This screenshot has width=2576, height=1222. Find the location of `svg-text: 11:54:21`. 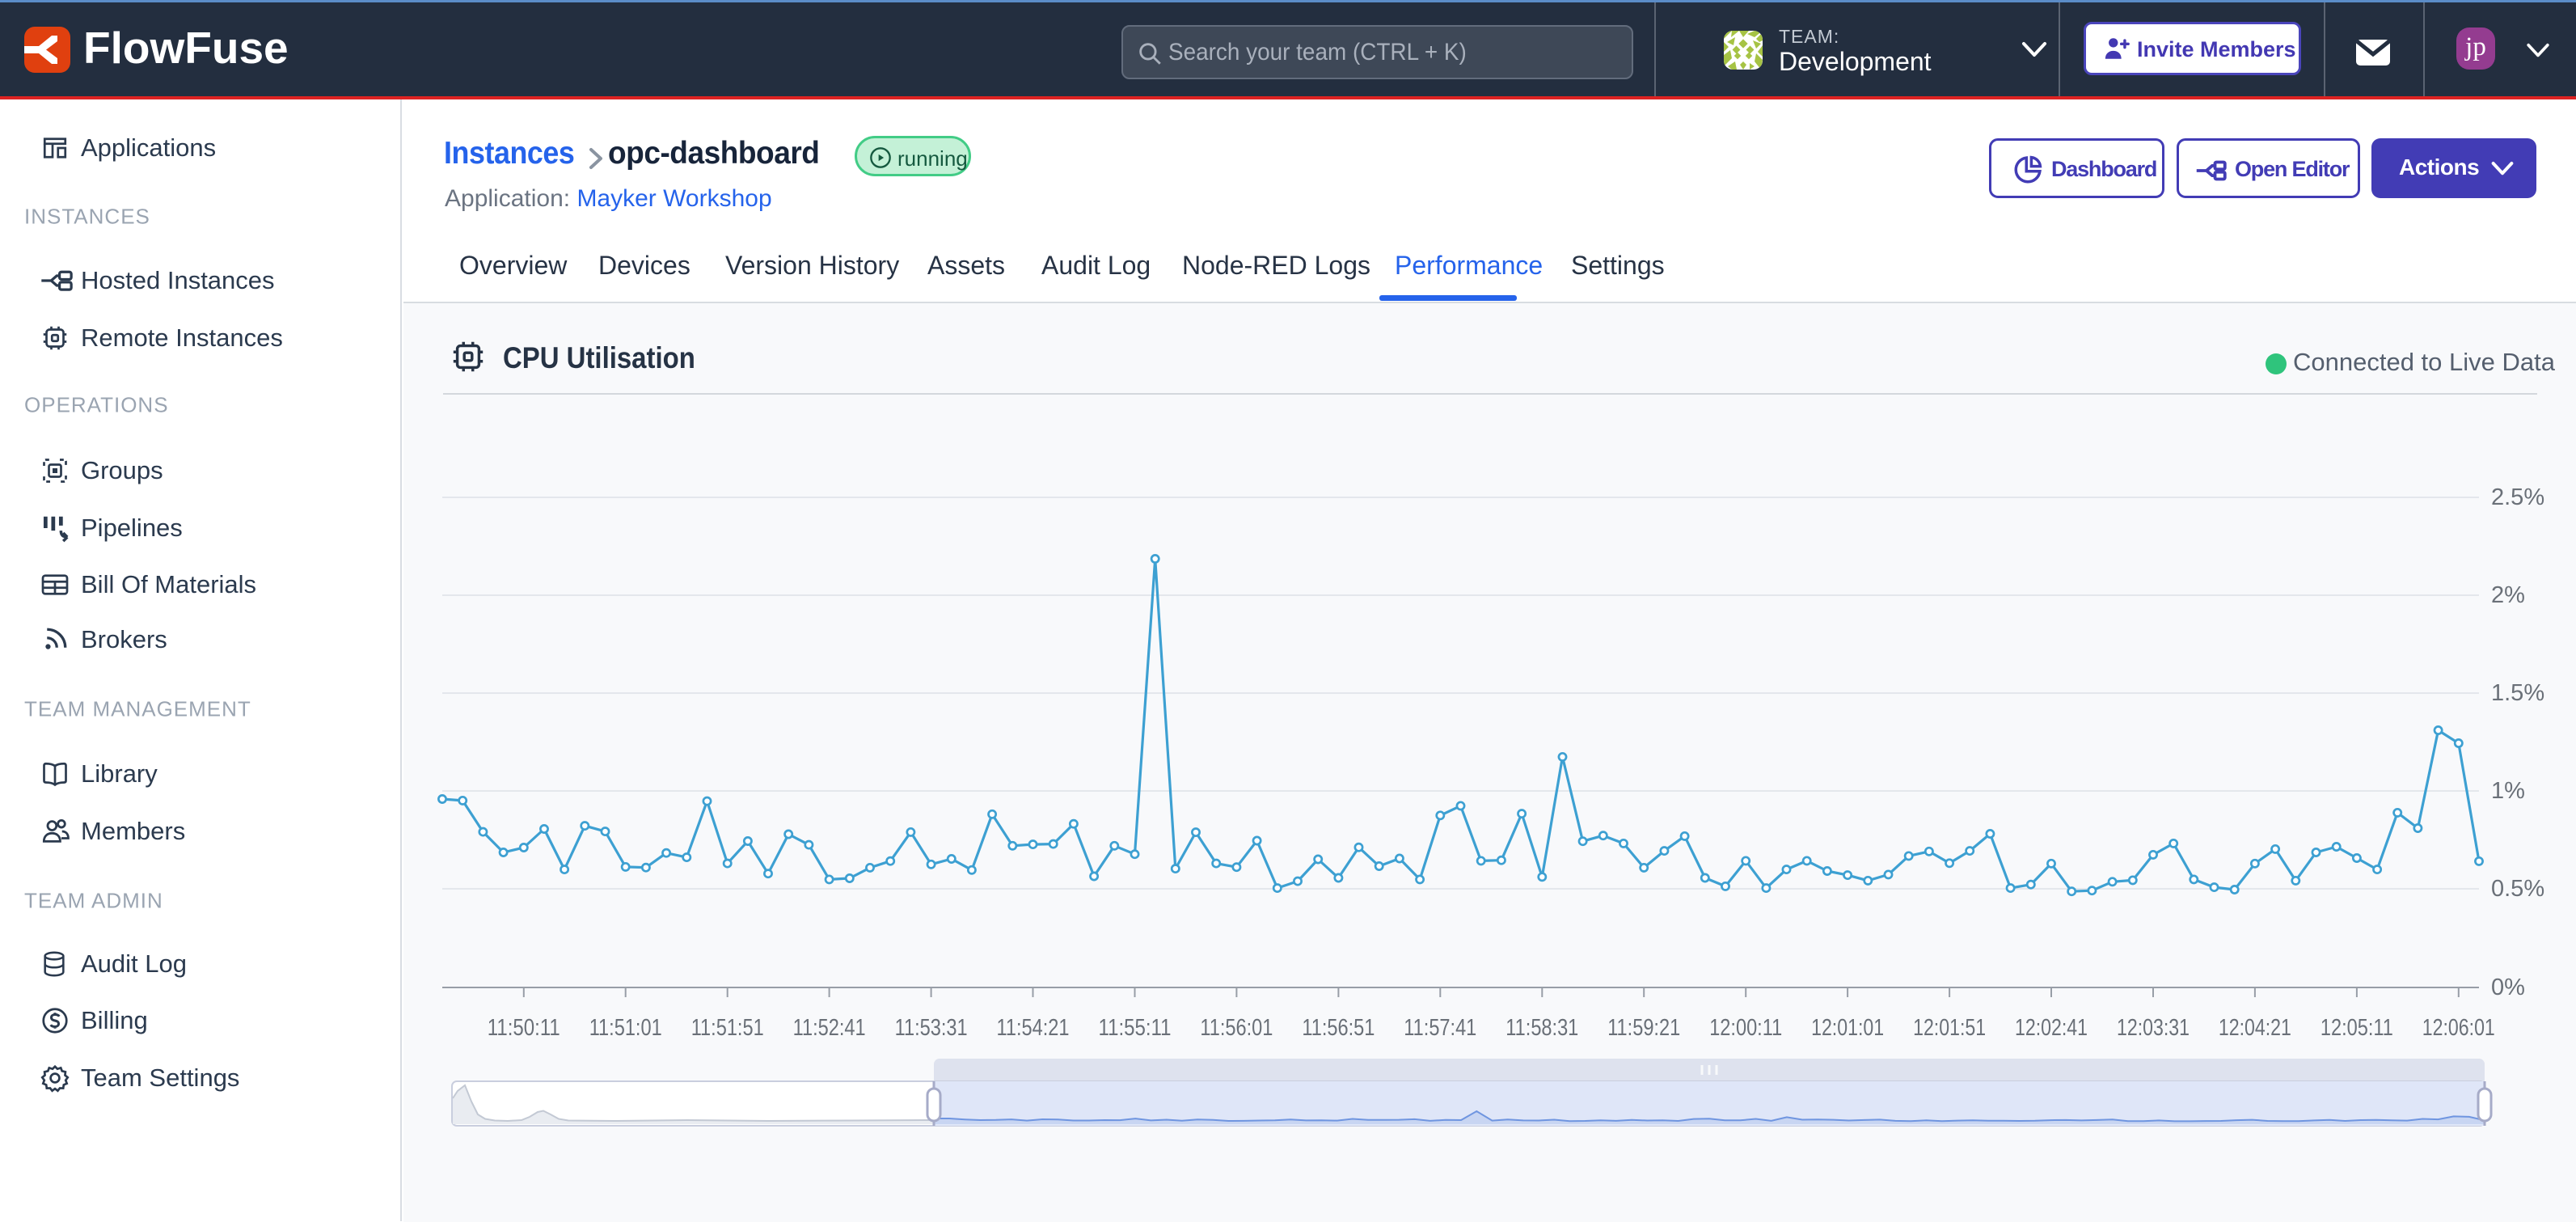

svg-text: 11:54:21 is located at coordinates (1033, 1028).